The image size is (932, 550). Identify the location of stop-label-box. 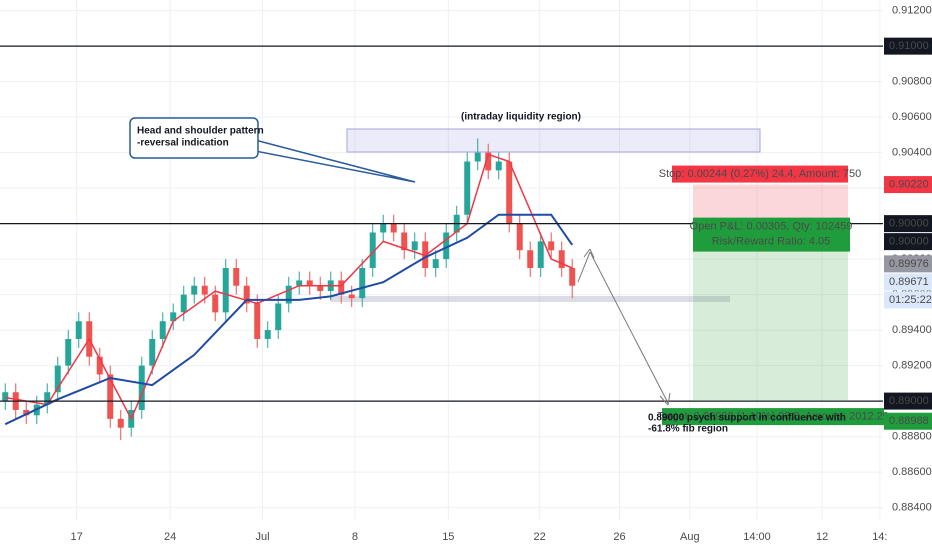
(760, 174).